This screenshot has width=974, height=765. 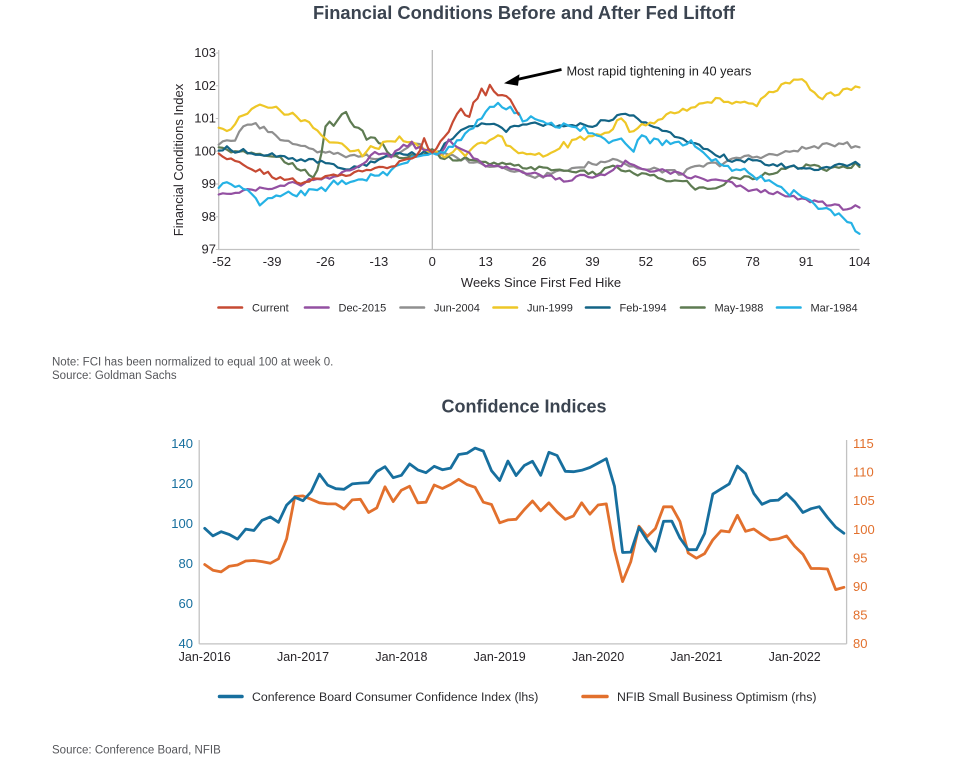 What do you see at coordinates (178, 159) in the screenshot?
I see `svg-text: Financial Conditions Index` at bounding box center [178, 159].